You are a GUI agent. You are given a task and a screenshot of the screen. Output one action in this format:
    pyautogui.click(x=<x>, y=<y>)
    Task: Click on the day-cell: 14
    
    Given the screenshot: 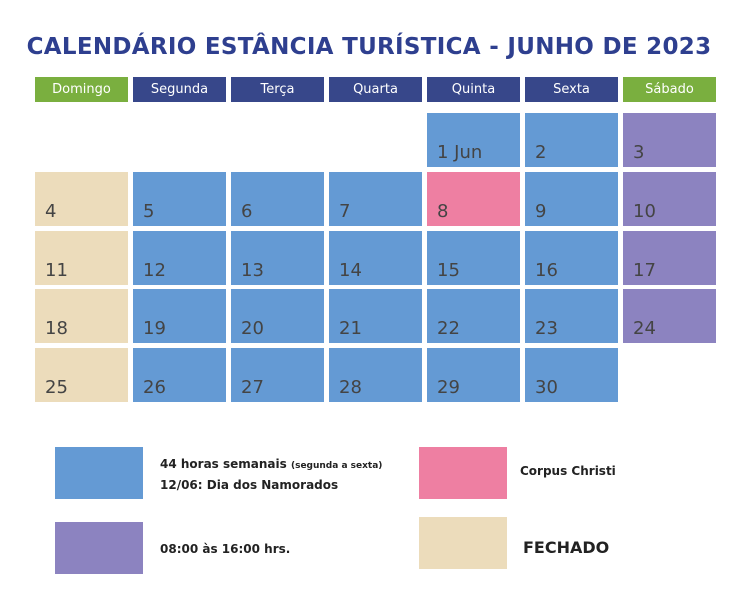 What is the action you would take?
    pyautogui.click(x=375, y=258)
    